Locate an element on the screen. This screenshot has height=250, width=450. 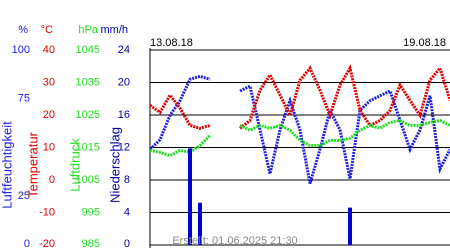
y-tick-label: 4 is located at coordinates (127, 212).